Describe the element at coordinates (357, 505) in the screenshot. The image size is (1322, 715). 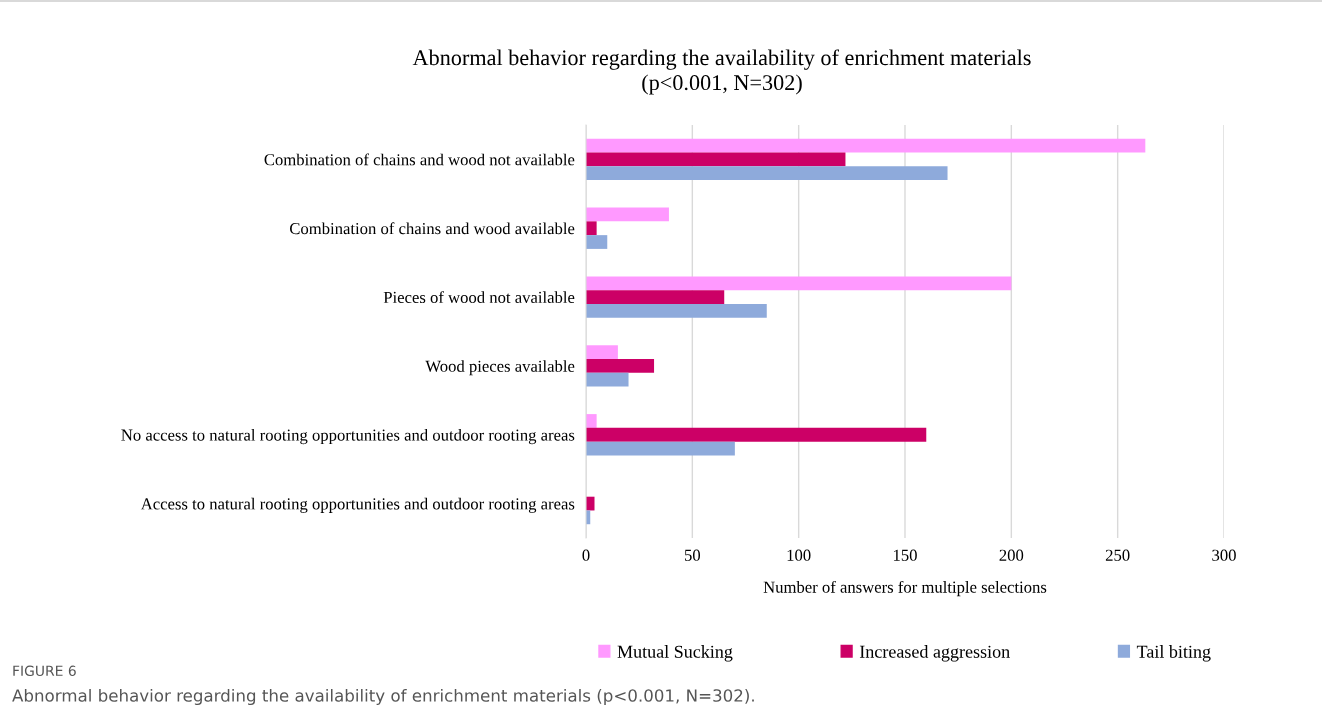
I see `y-tick-label: Access to natural rooting opportunities and outdoor rooting areas` at that location.